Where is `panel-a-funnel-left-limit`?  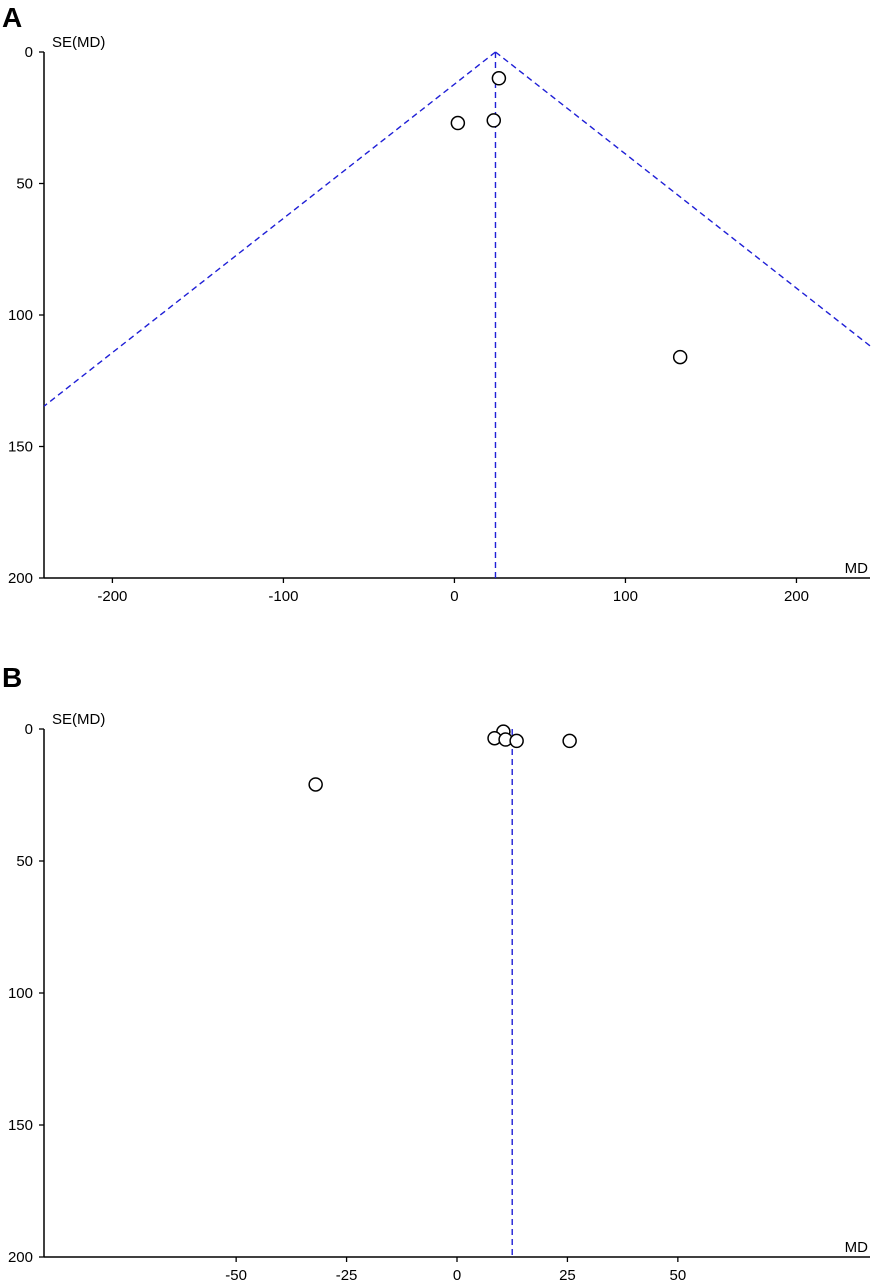 panel-a-funnel-left-limit is located at coordinates (269, 229).